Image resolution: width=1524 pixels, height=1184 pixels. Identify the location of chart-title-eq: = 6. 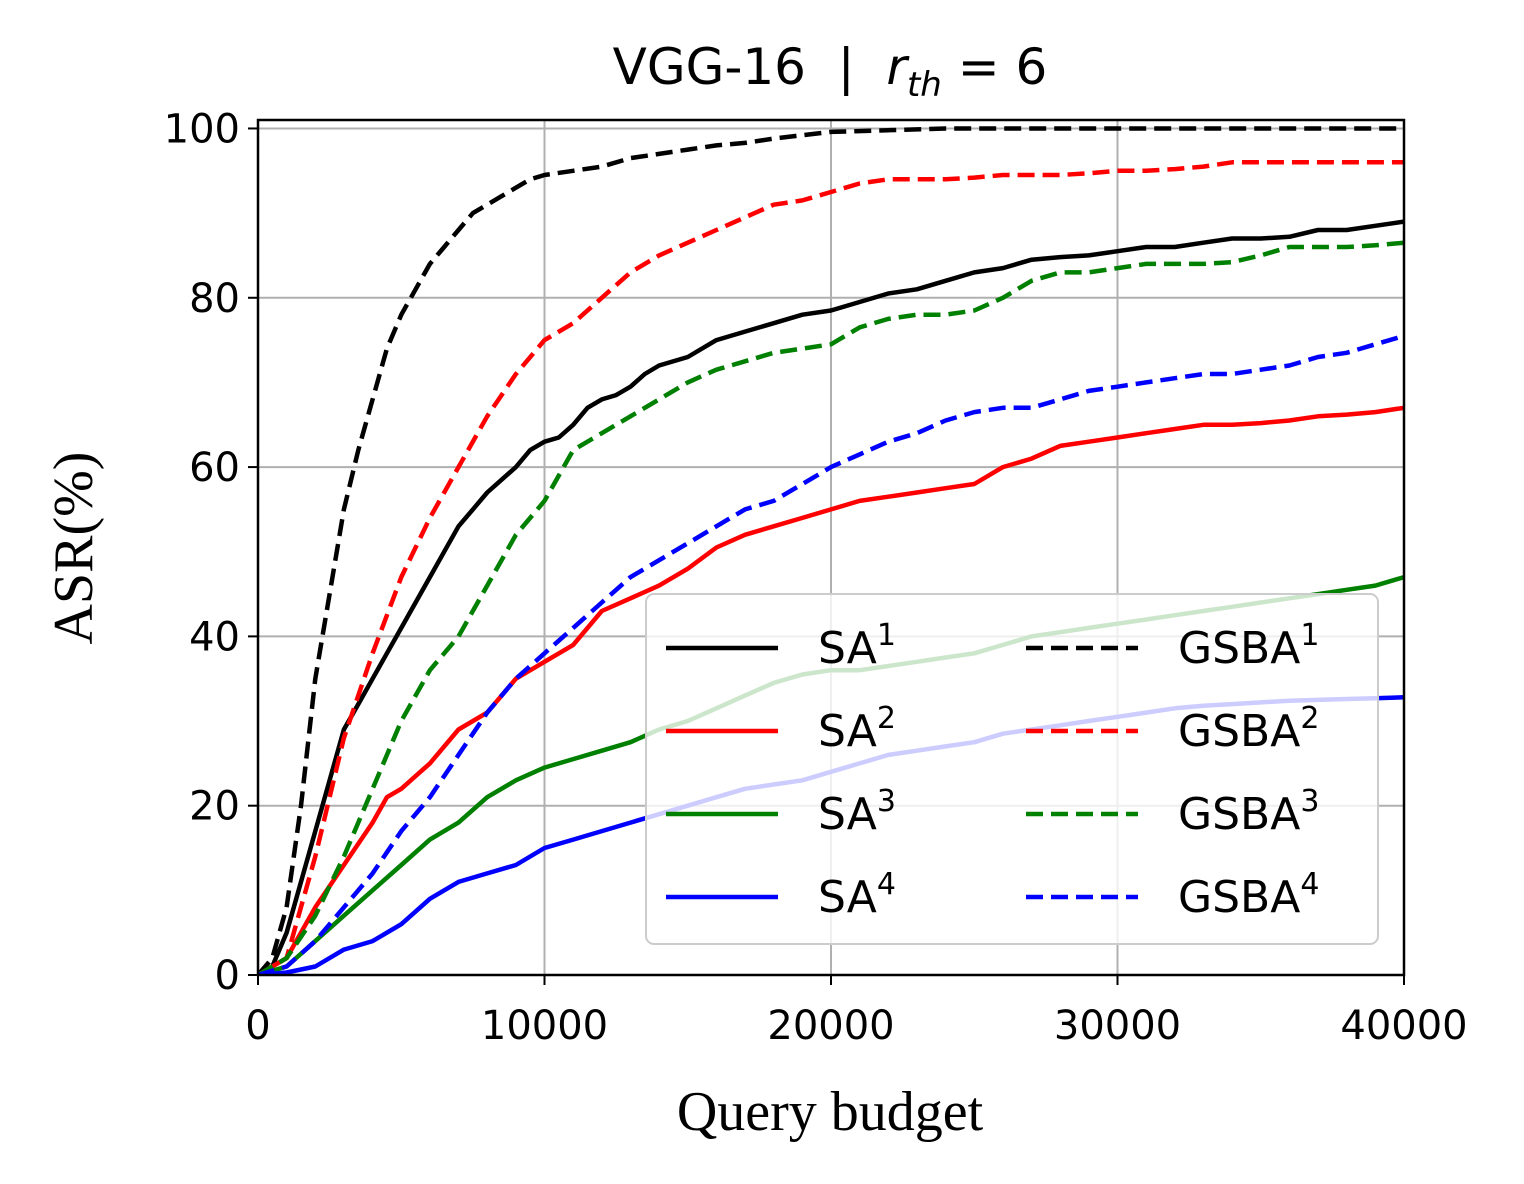
(995, 67).